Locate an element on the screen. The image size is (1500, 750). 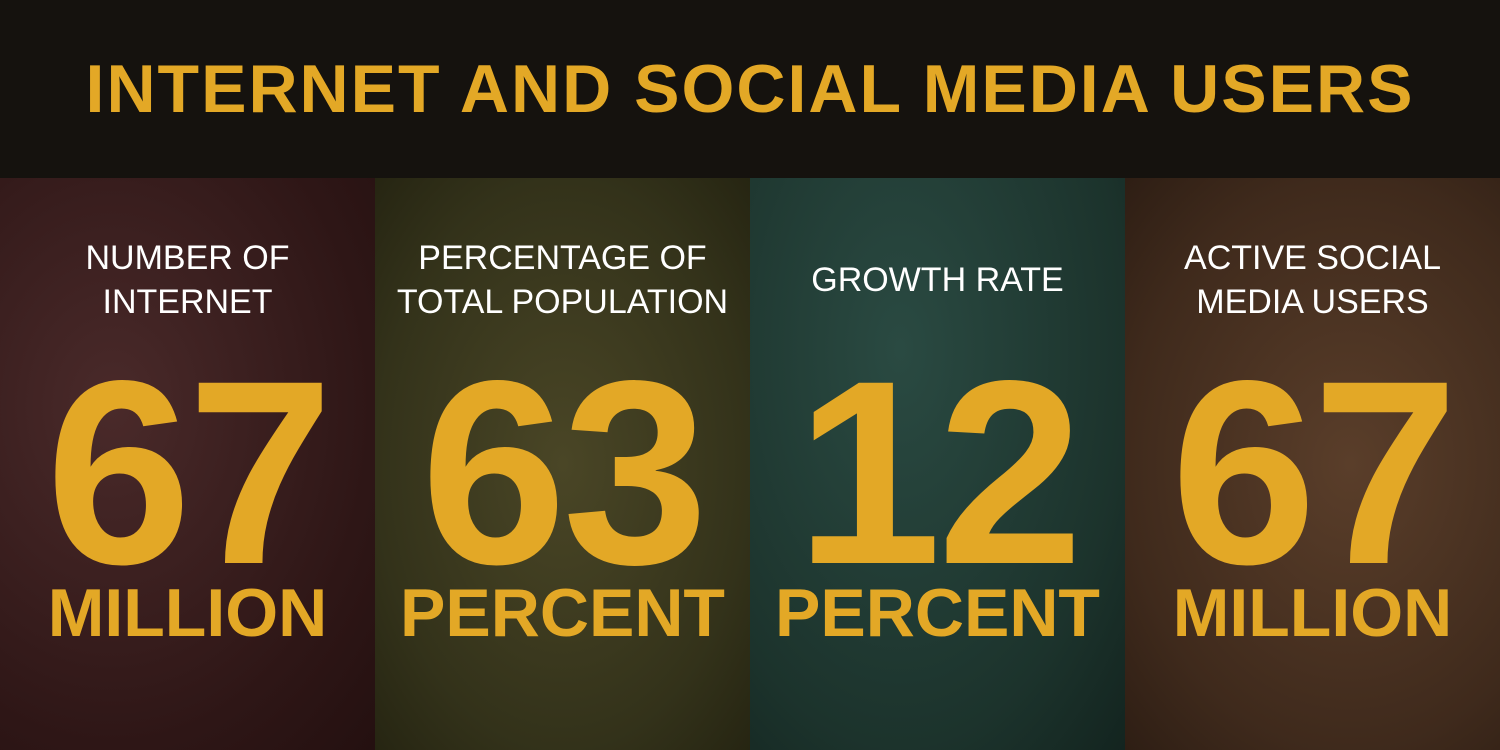
stat-label: GROWTH RATE is located at coordinates (937, 280).